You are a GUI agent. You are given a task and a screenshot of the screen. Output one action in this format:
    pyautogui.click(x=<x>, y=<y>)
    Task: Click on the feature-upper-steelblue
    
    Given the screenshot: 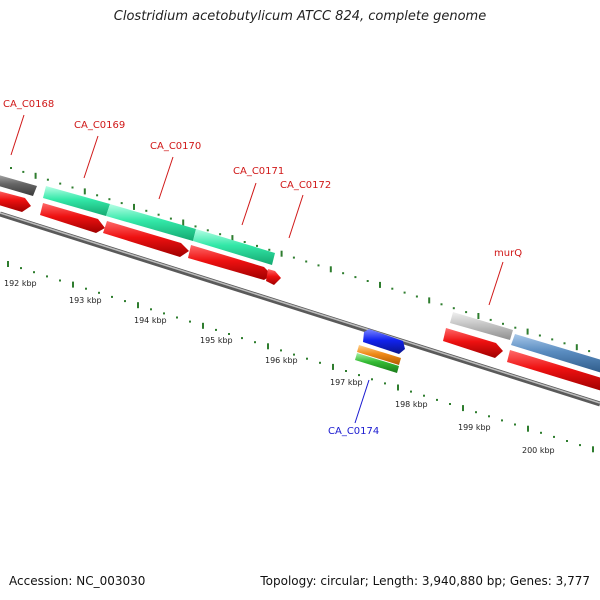 What is the action you would take?
    pyautogui.click(x=555, y=353)
    